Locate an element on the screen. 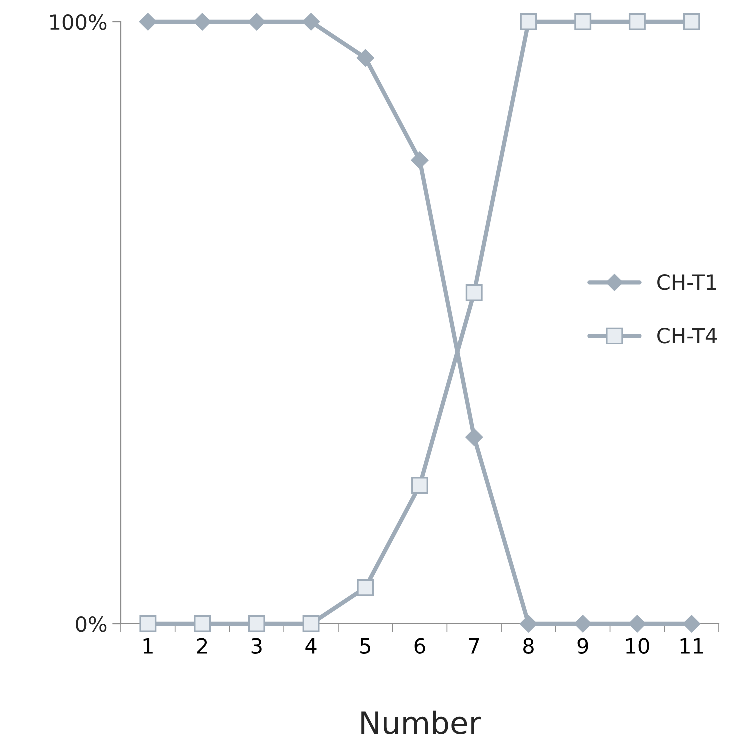  x-tick-label: 10 is located at coordinates (638, 646).